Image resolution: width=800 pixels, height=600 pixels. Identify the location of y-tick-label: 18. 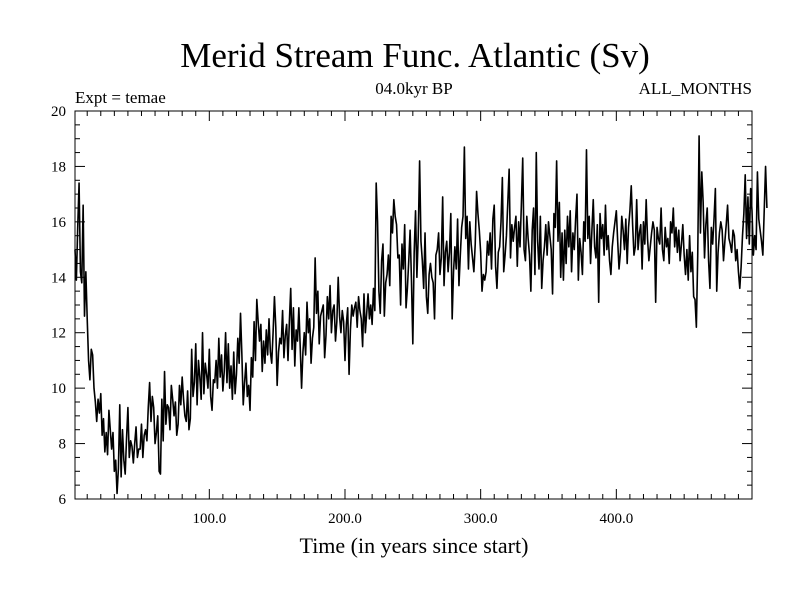
(58, 167).